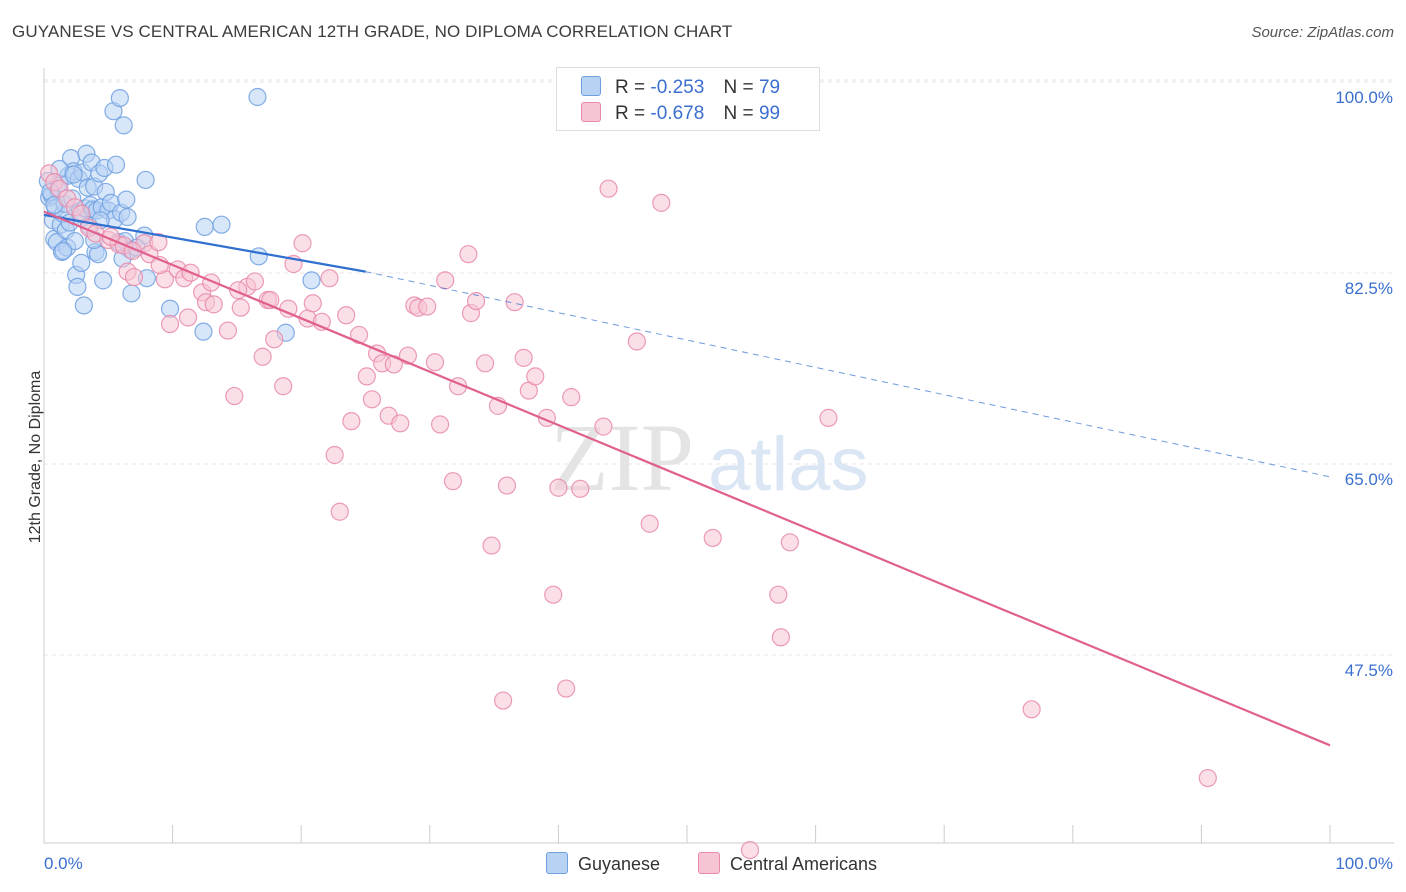 This screenshot has width=1406, height=892. Describe the element at coordinates (35, 457) in the screenshot. I see `y-axis-title: 12th Grade, No Diploma` at that location.